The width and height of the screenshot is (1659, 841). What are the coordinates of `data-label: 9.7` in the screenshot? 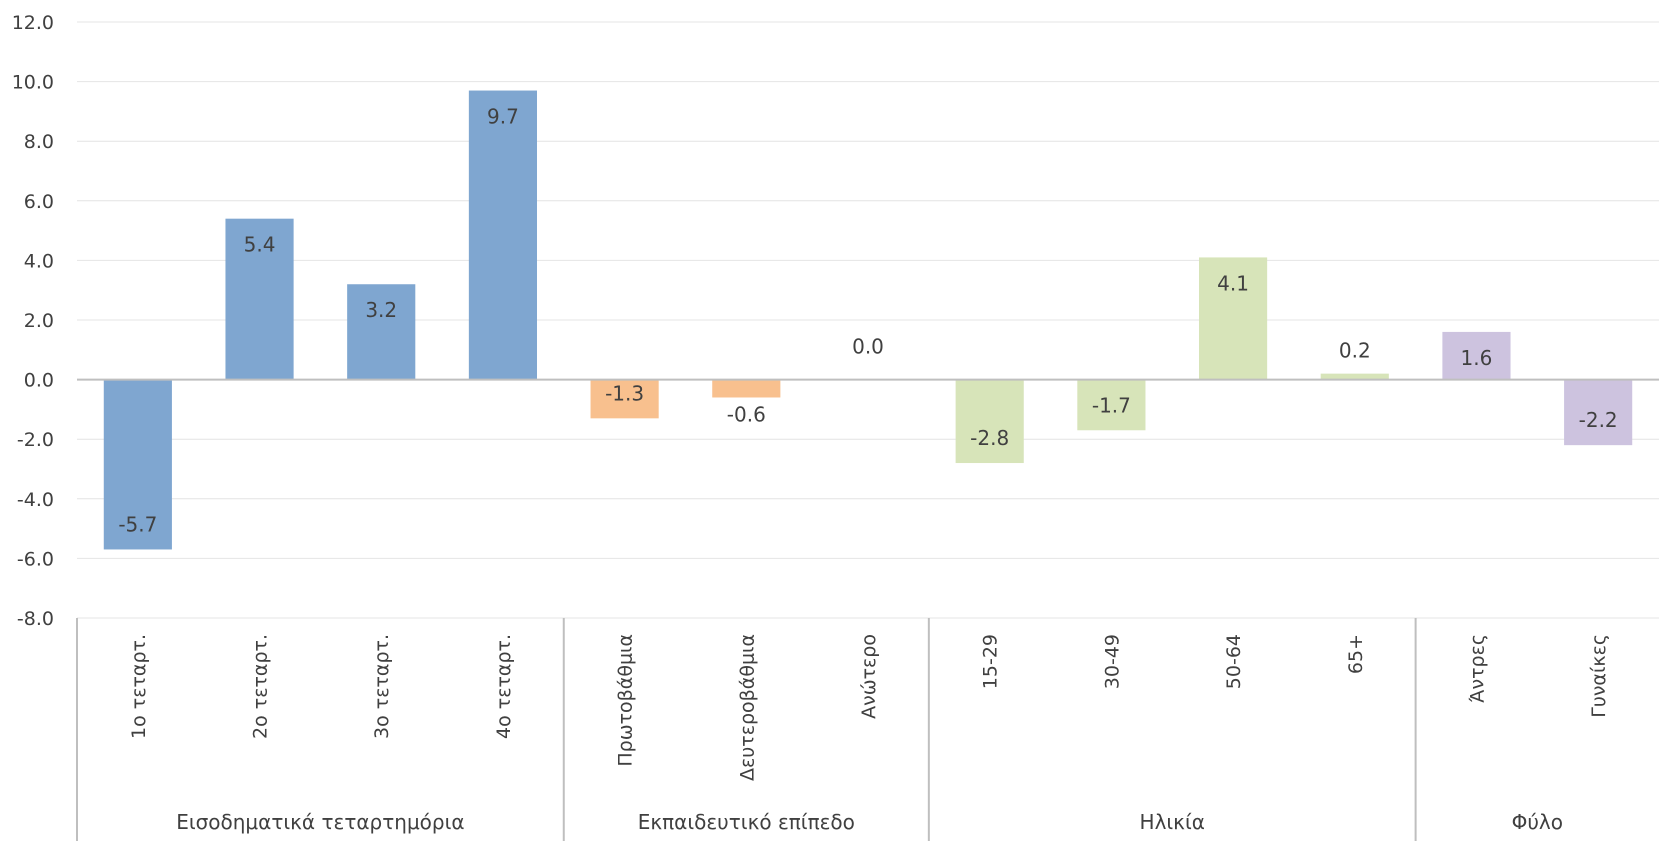 It's located at (503, 117).